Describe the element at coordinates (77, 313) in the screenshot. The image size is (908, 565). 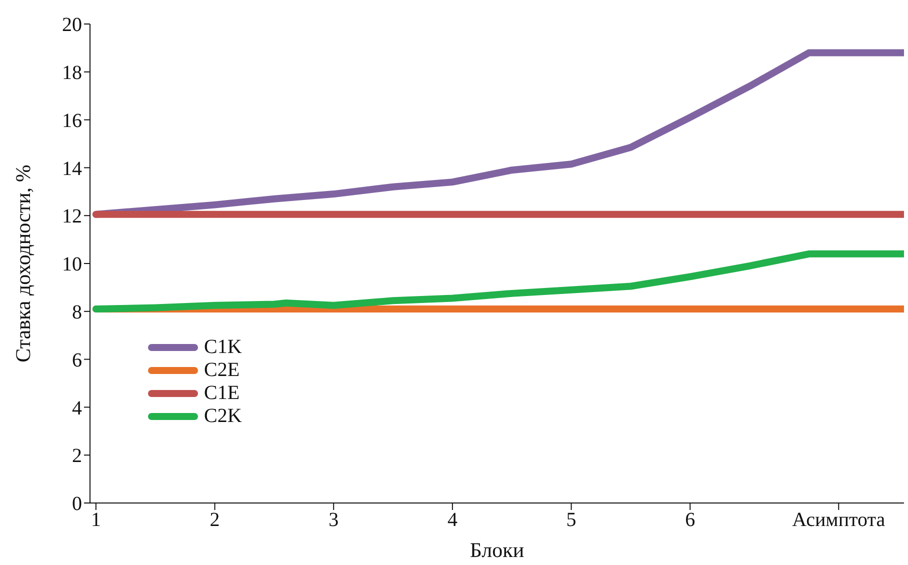
I see `y-tick-label: 8` at that location.